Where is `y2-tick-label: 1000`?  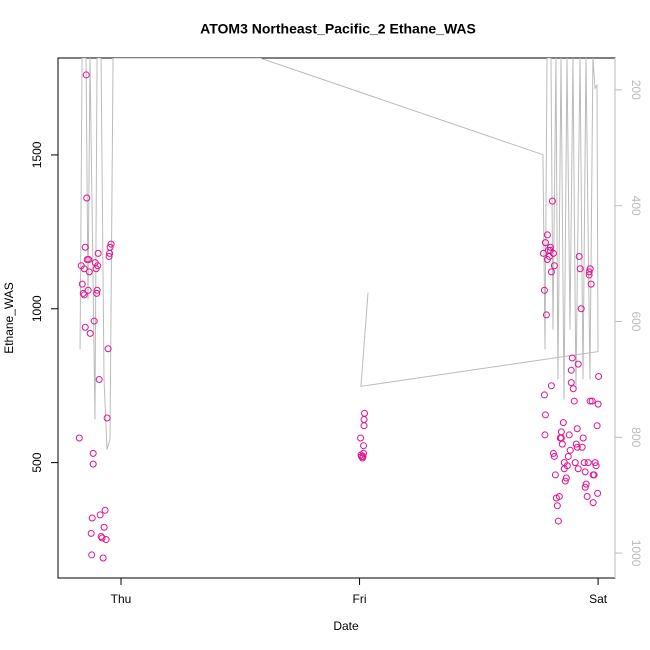
y2-tick-label: 1000 is located at coordinates (636, 553).